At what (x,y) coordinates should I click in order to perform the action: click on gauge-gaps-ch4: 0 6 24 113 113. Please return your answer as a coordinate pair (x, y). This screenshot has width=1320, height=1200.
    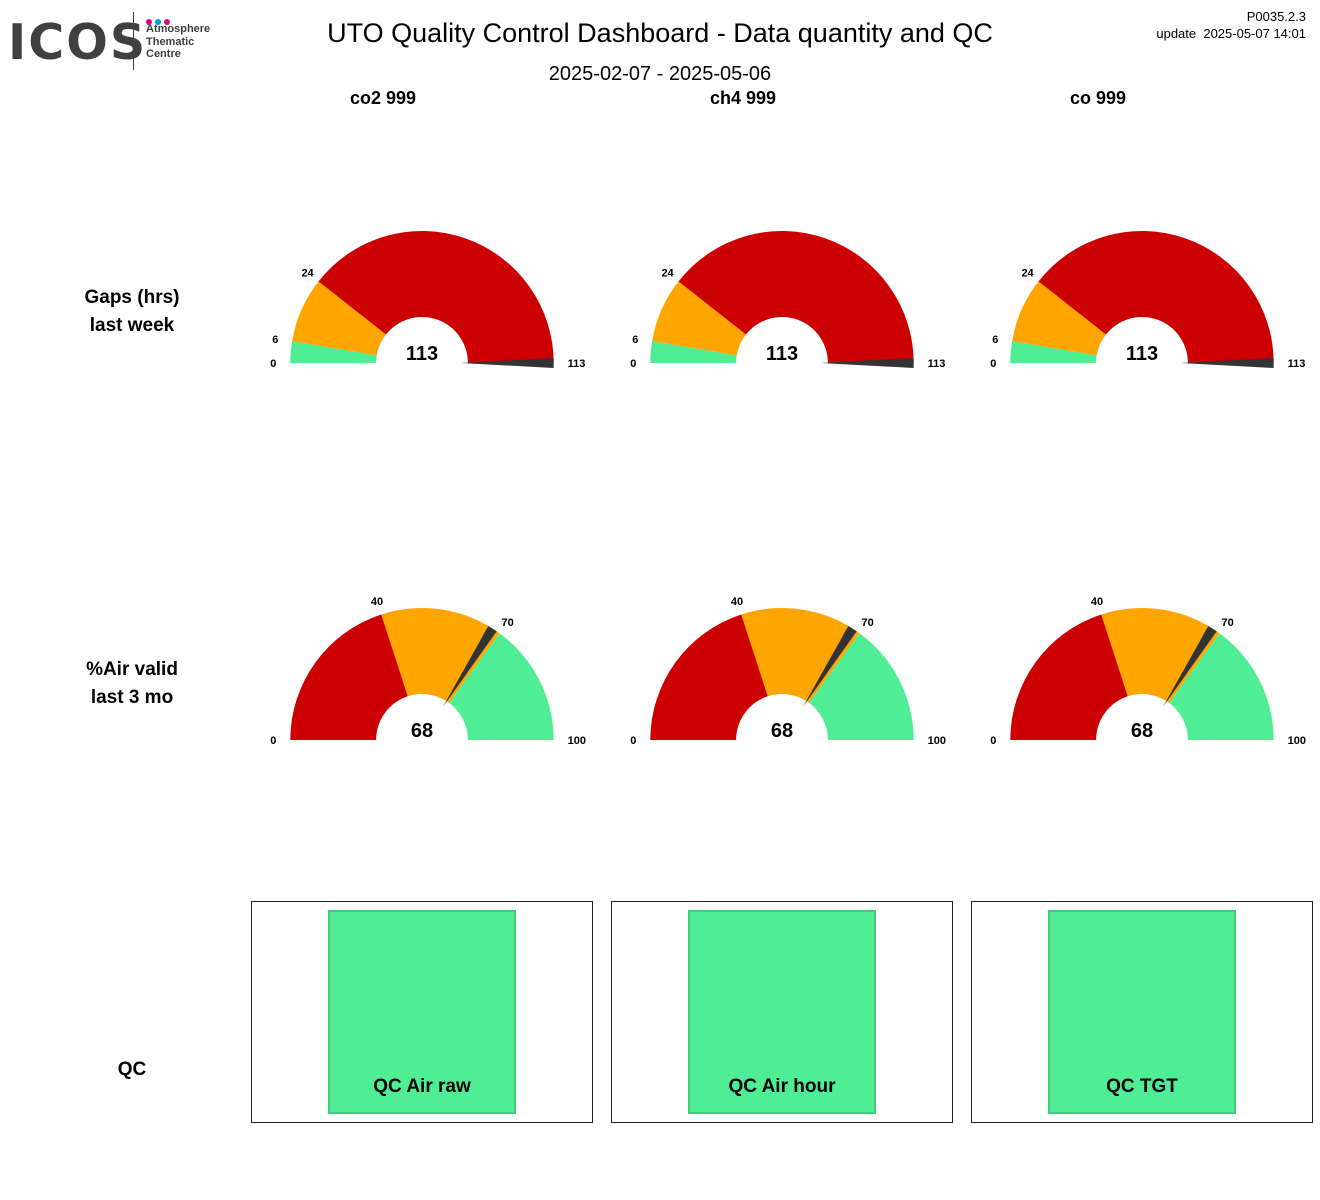
    Looking at the image, I should click on (788, 300).